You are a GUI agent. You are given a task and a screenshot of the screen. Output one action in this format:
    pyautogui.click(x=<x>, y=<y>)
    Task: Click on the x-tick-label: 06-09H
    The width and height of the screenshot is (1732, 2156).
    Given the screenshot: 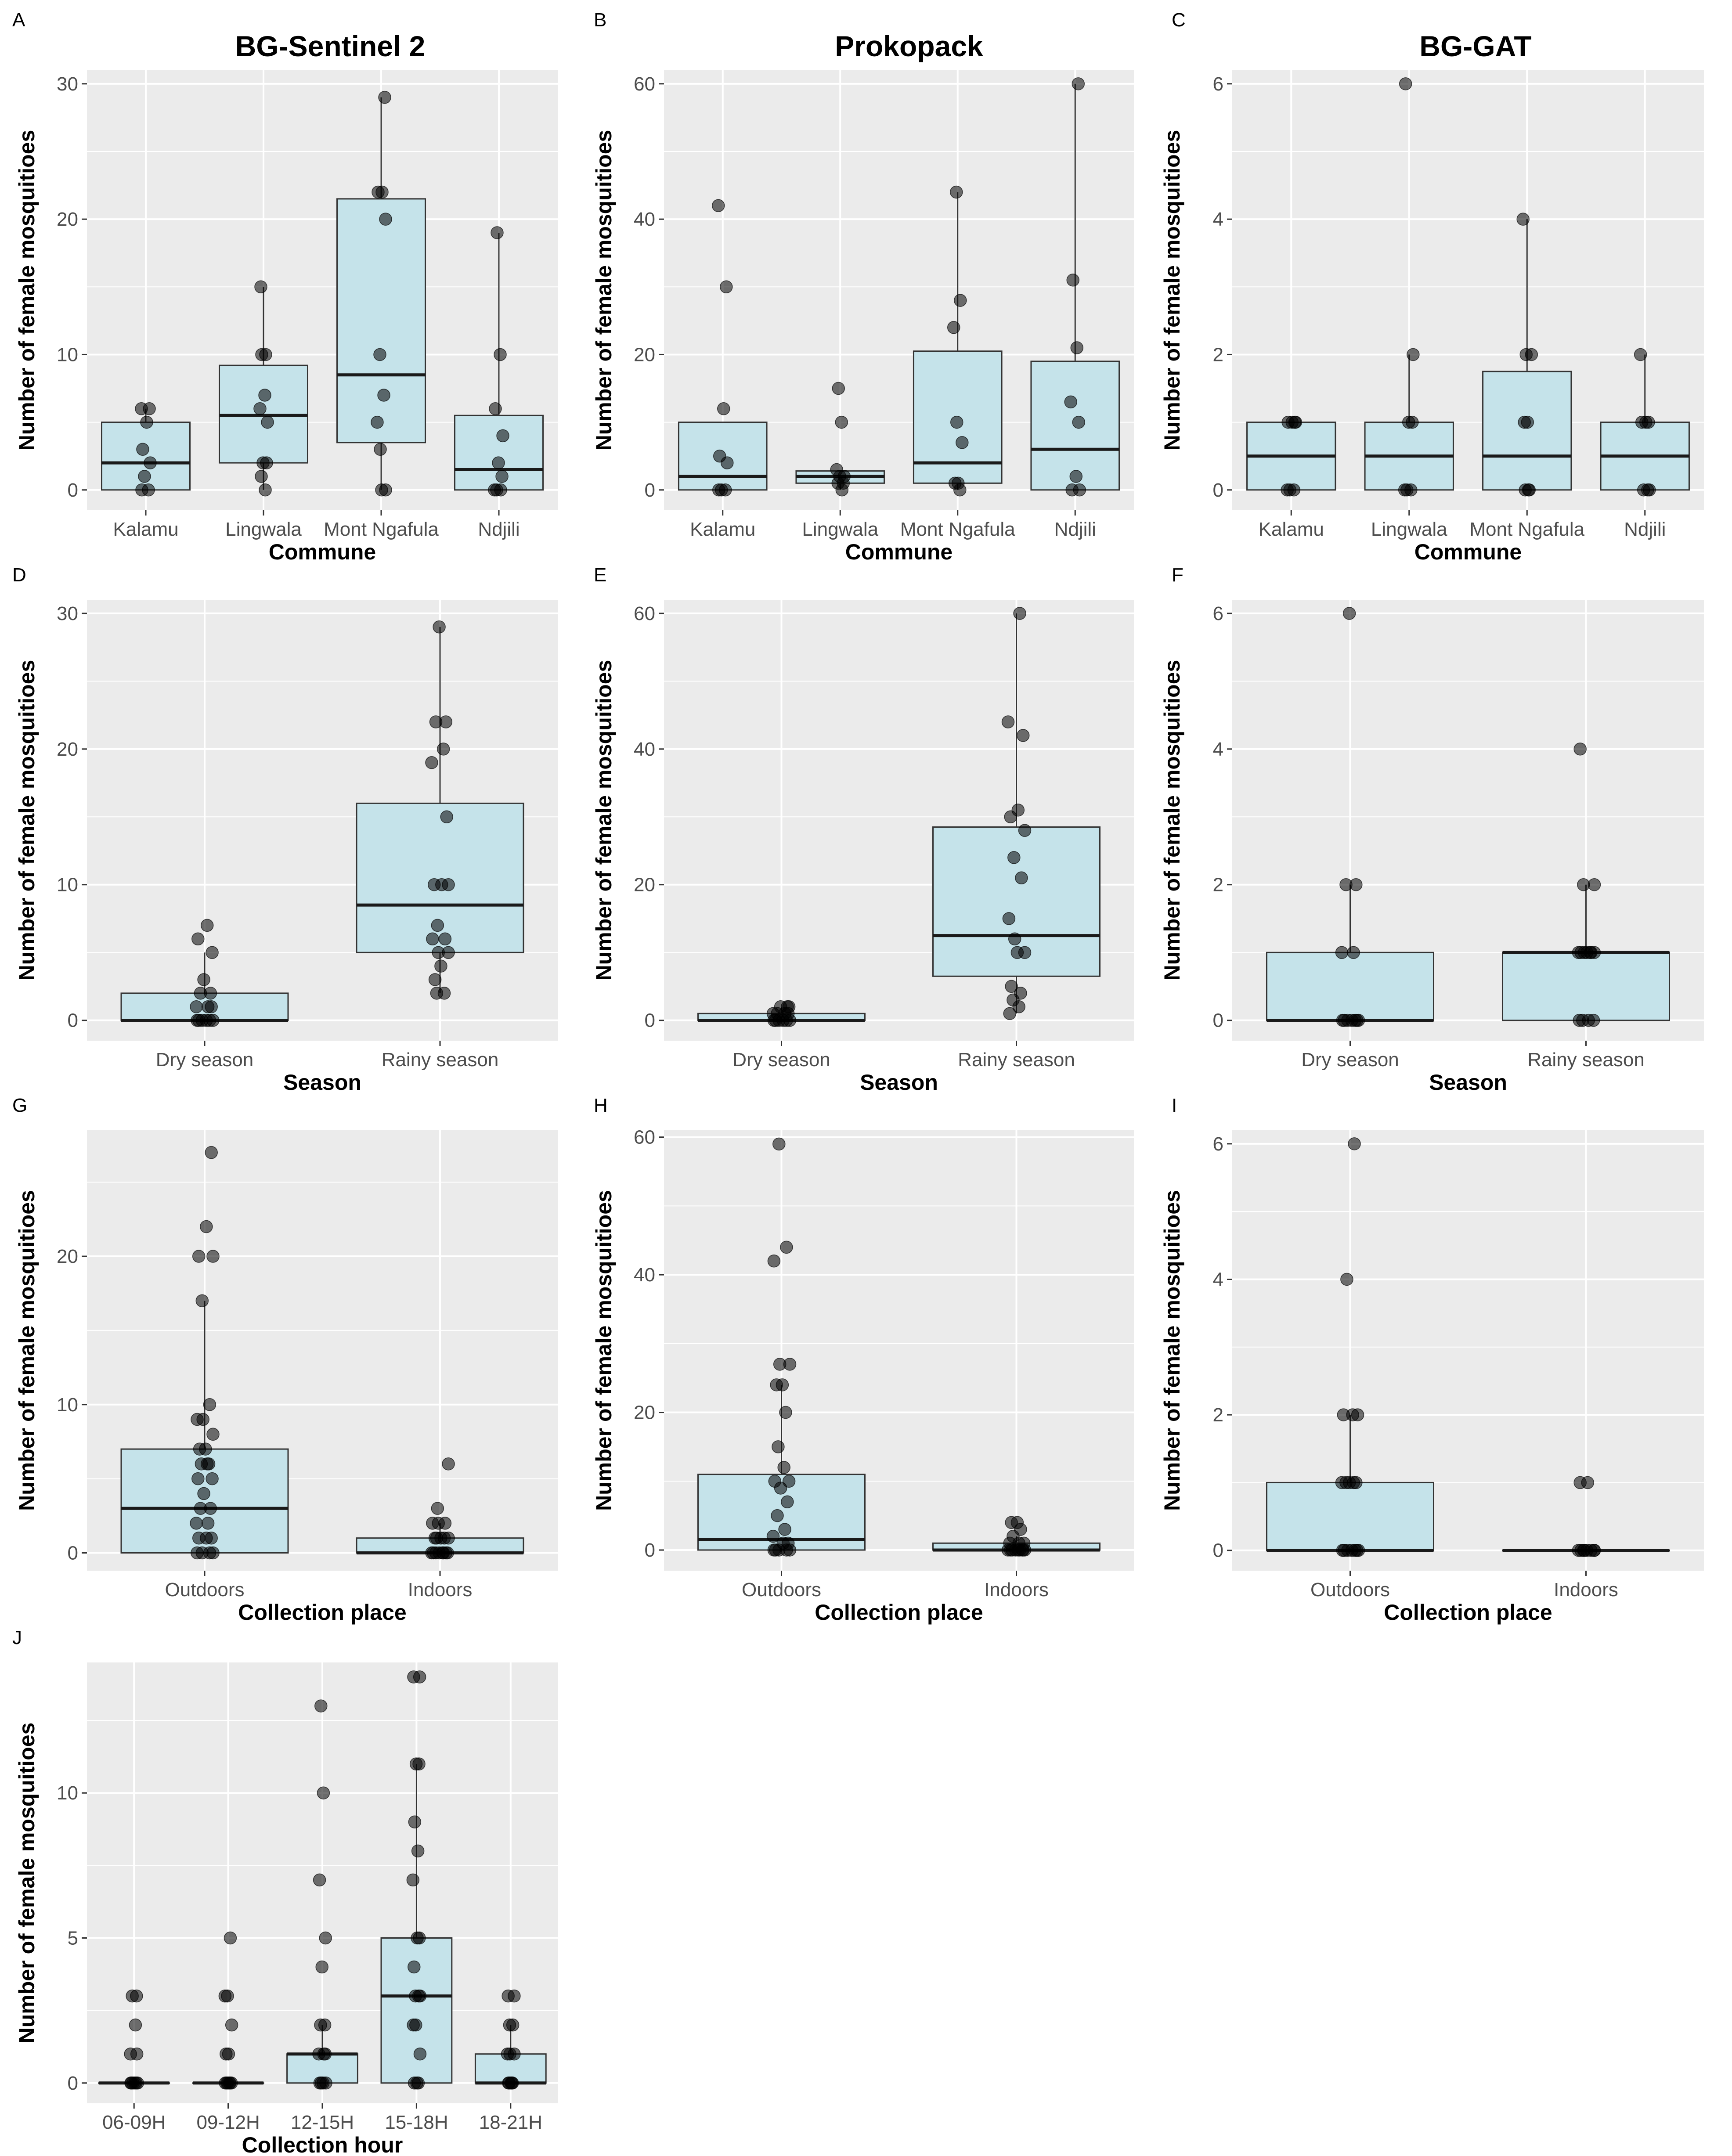 What is the action you would take?
    pyautogui.click(x=134, y=2122)
    